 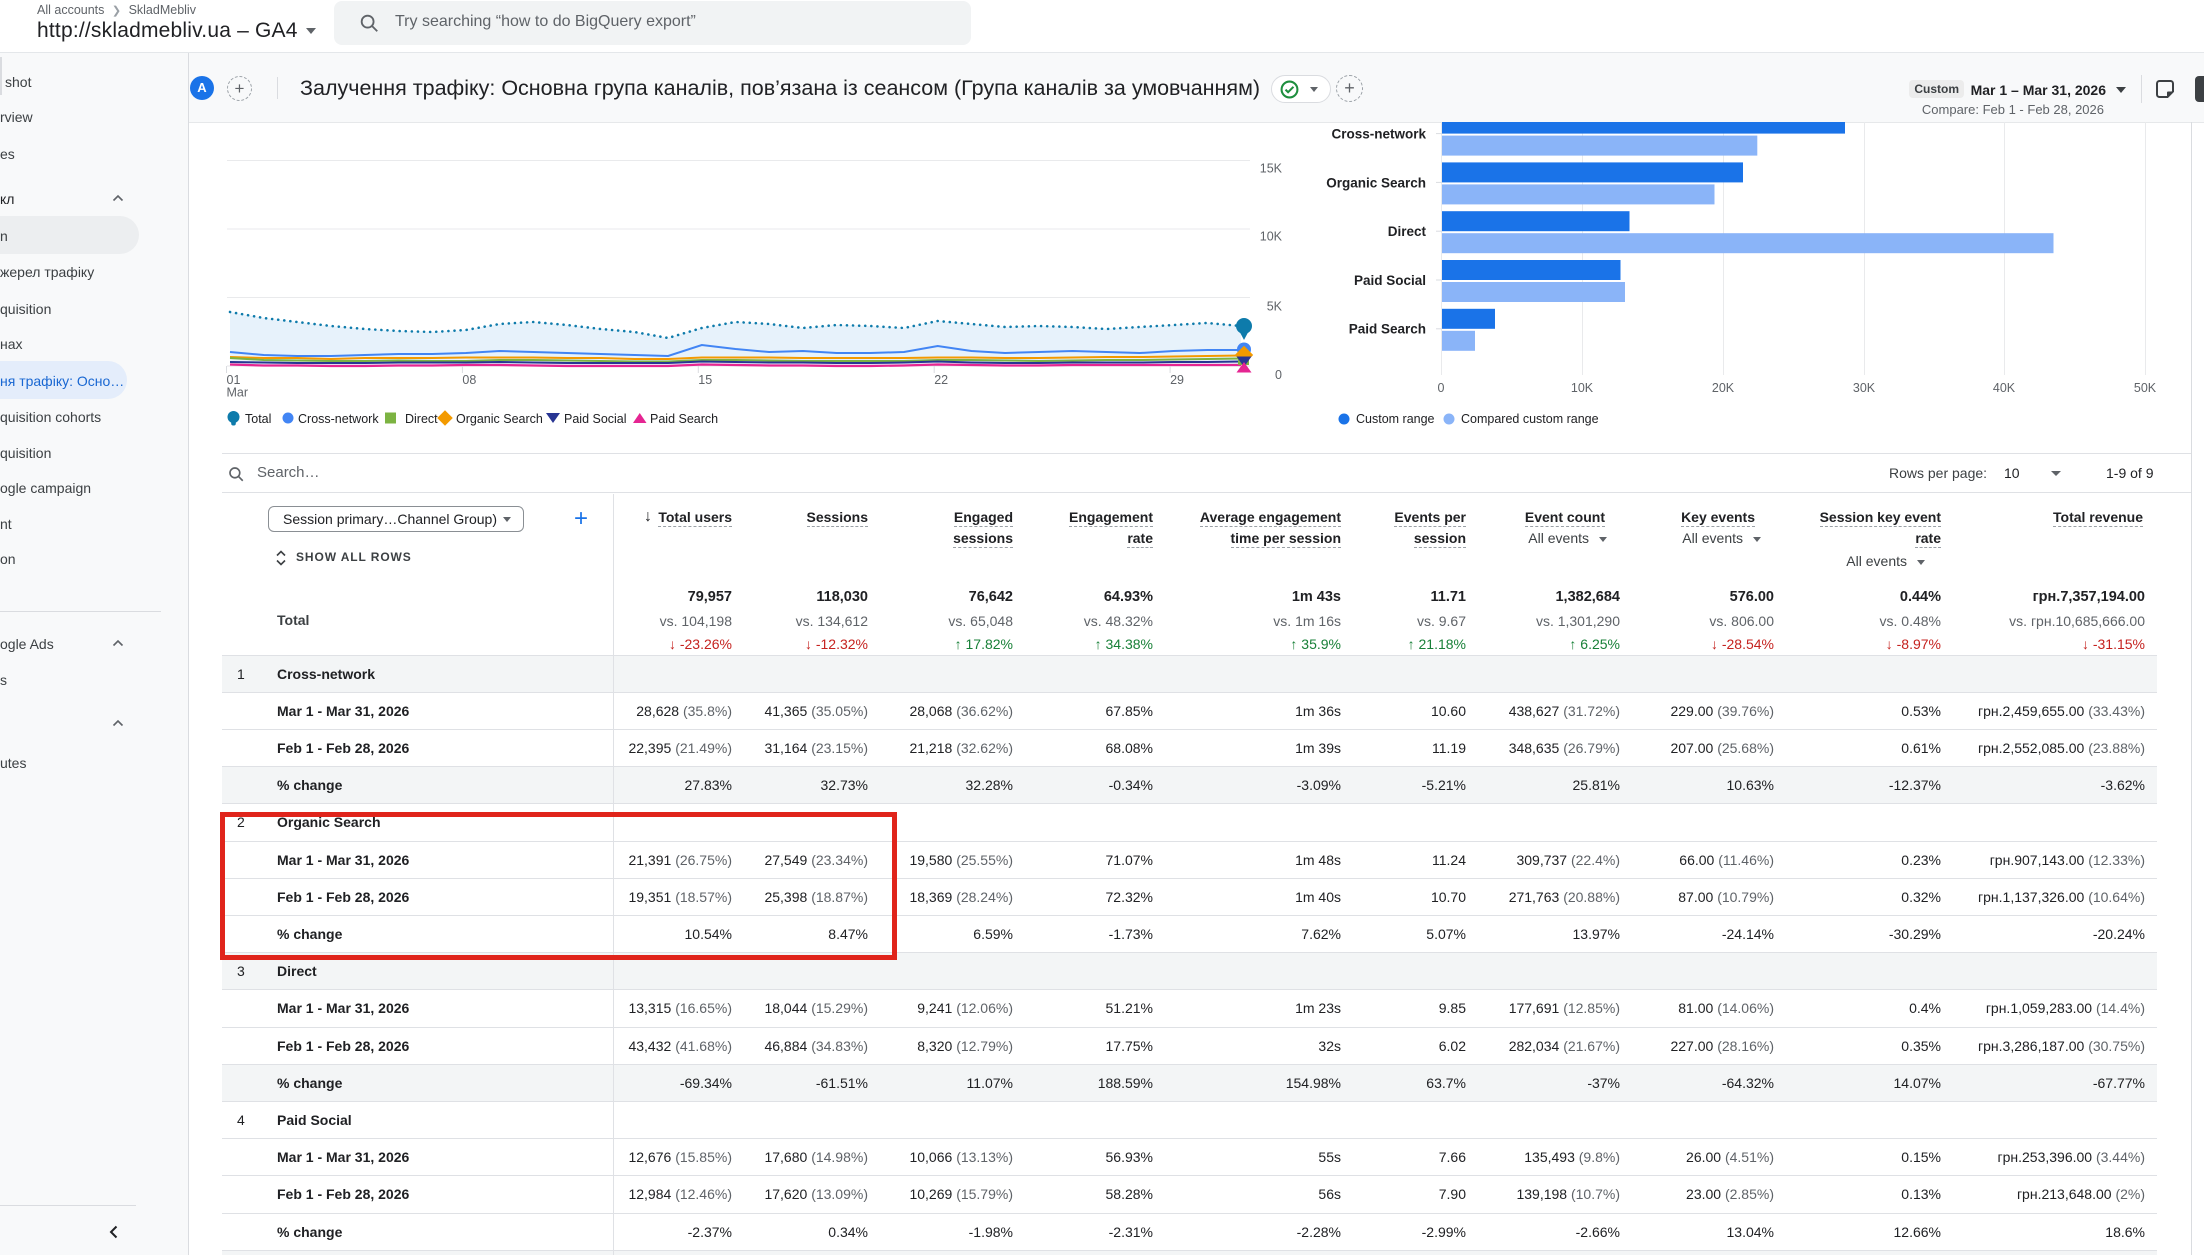 I want to click on svg-text: Total, so click(x=258, y=419).